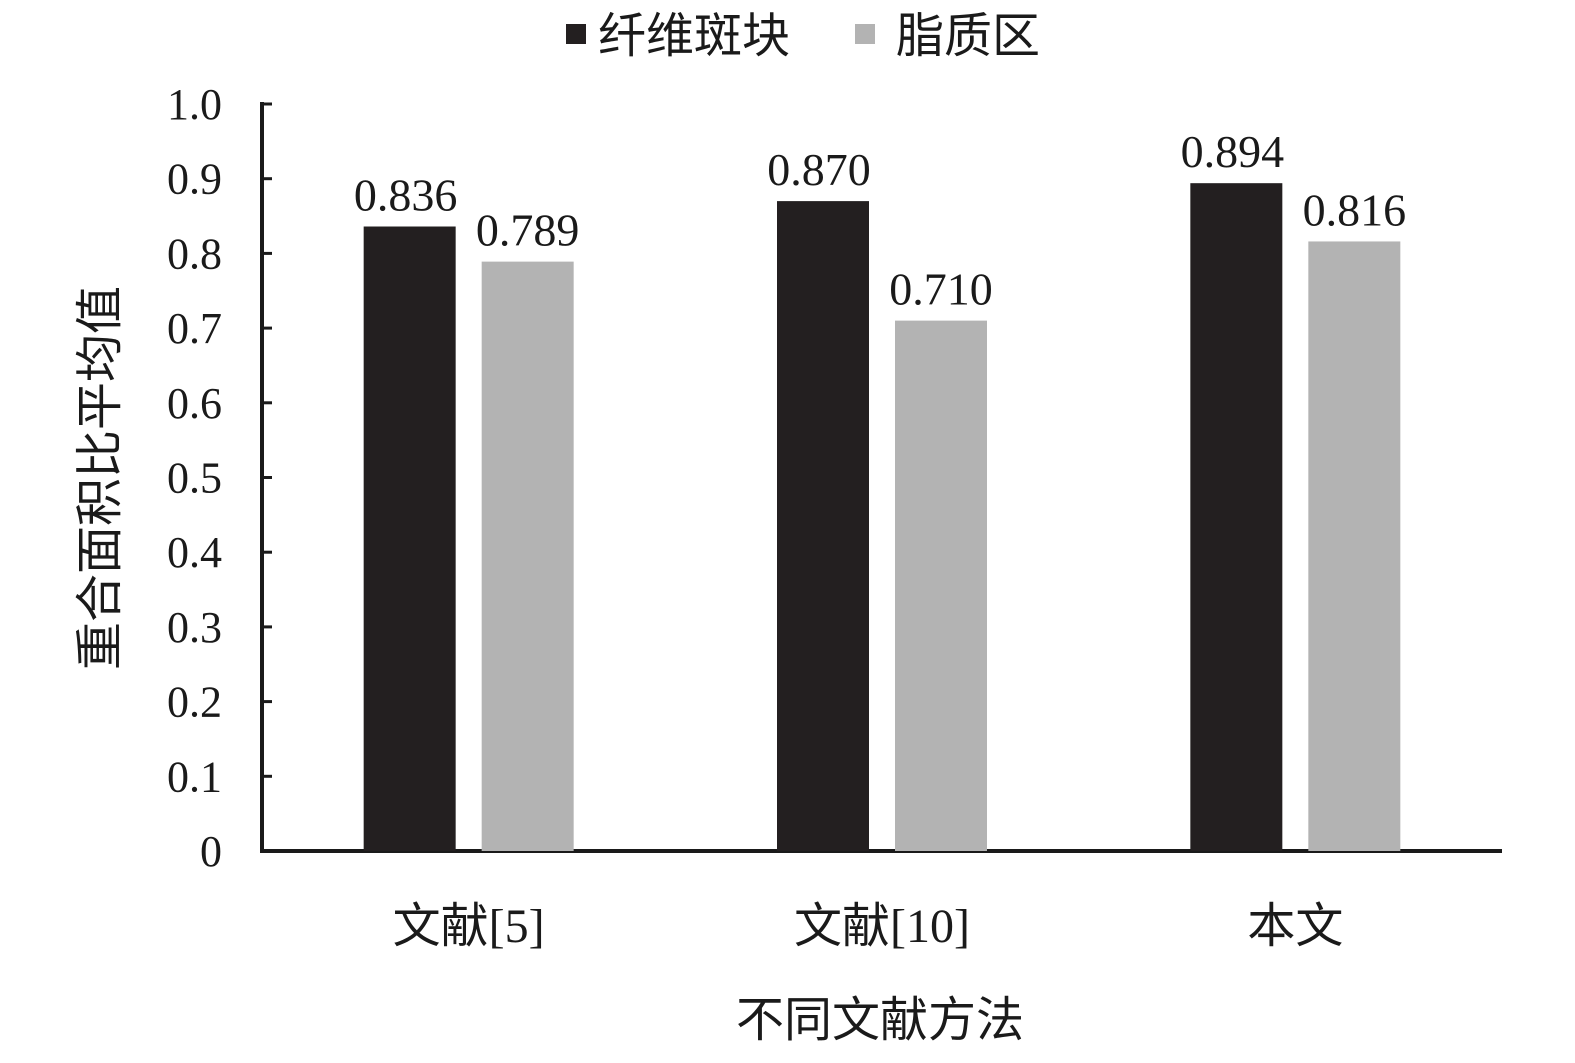 This screenshot has width=1575, height=1063. Describe the element at coordinates (819, 169) in the screenshot. I see `data-label: 0.870` at that location.